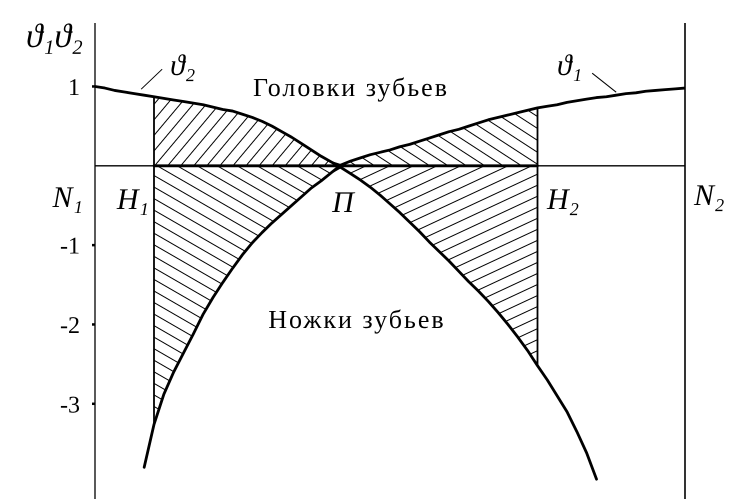 The height and width of the screenshot is (499, 755). I want to click on annotation: H₂, so click(563, 199).